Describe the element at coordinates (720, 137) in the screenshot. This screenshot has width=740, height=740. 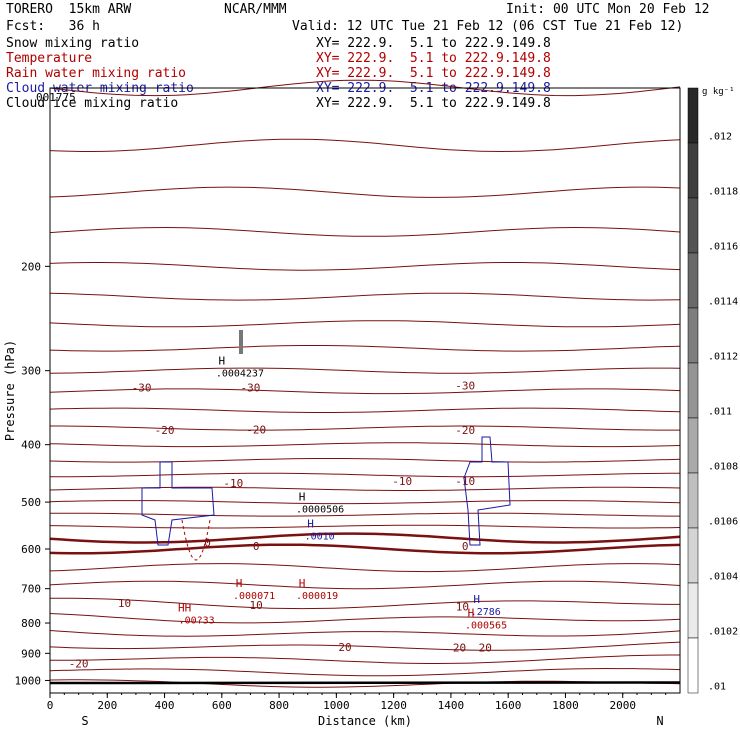
I see `colorbar-tick-label: .012` at that location.